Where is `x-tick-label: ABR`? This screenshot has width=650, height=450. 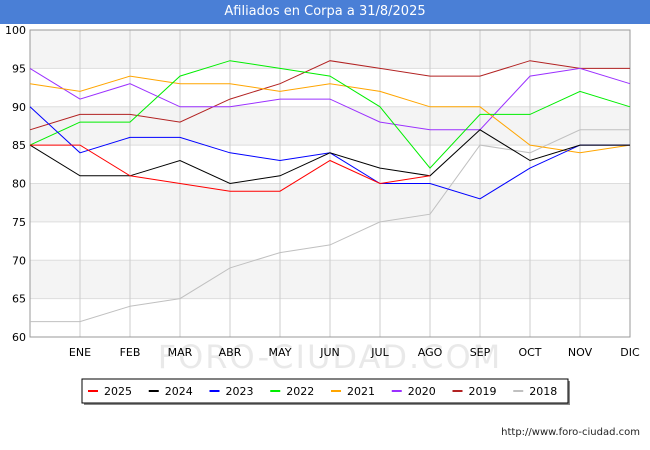 x-tick-label: ABR is located at coordinates (230, 352).